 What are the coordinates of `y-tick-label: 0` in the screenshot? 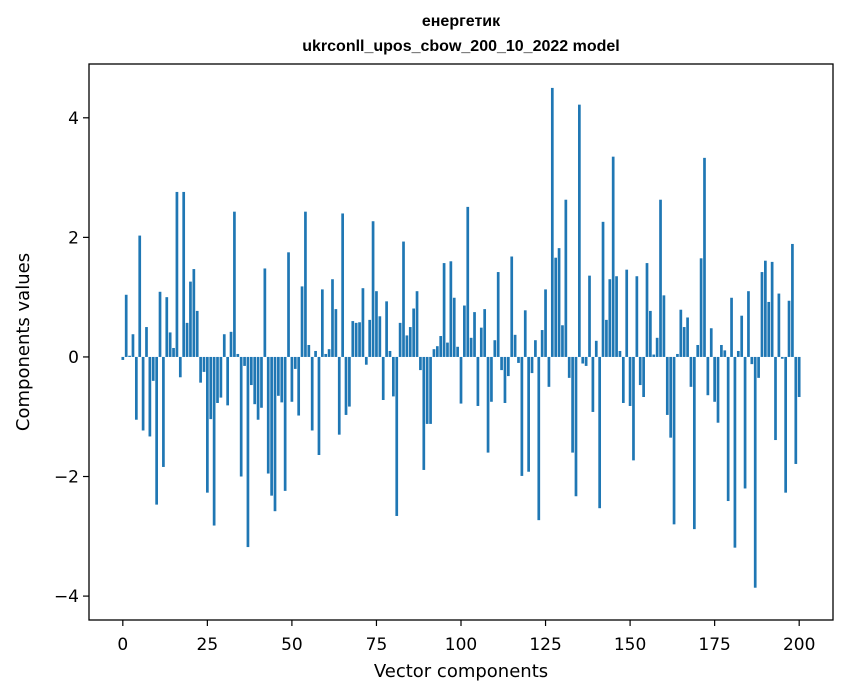 It's located at (73, 358).